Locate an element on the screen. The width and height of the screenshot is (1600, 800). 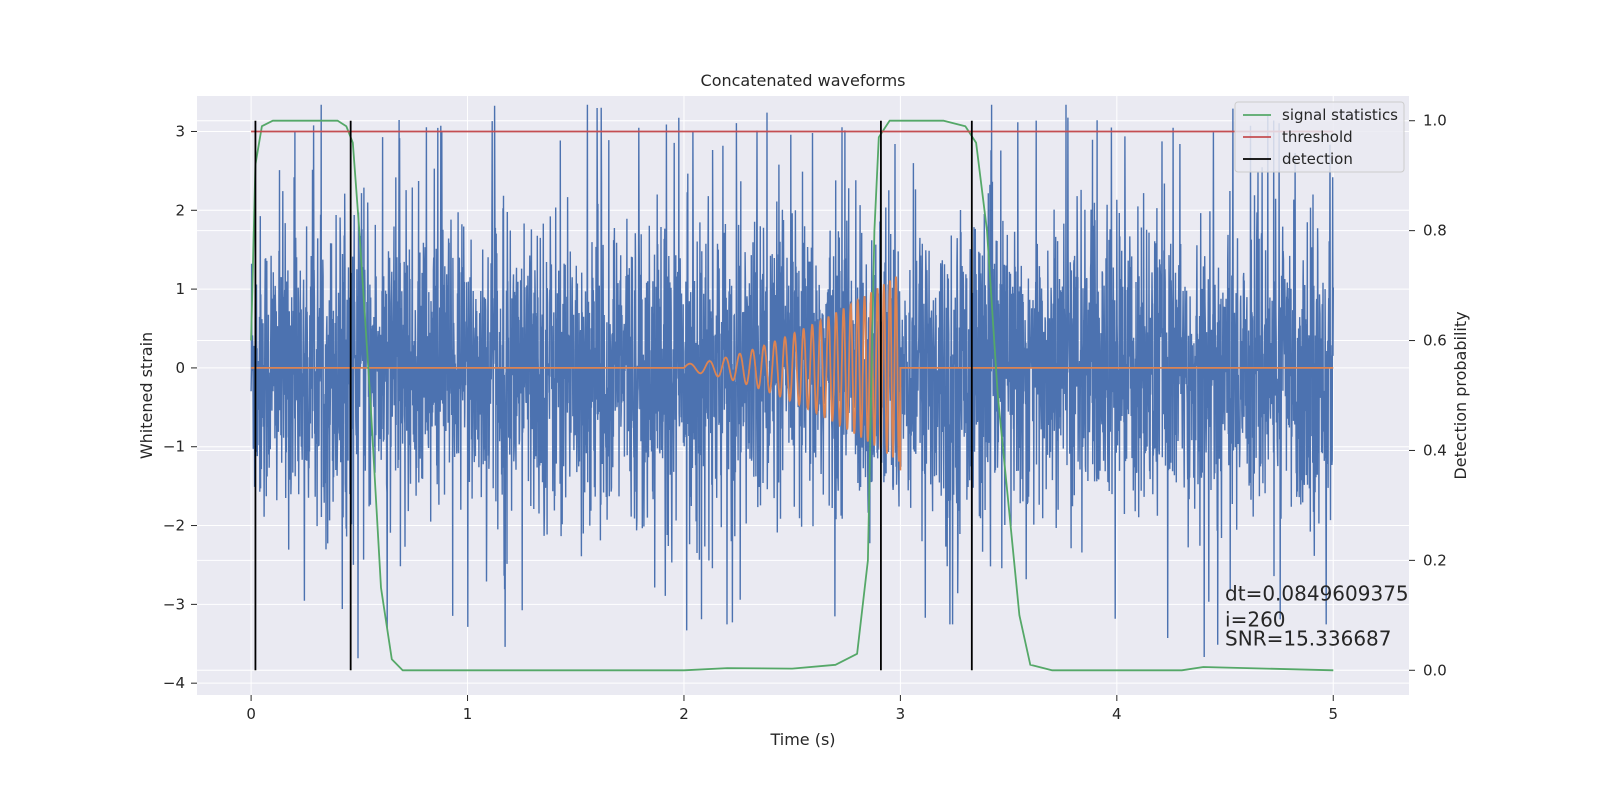
y2-tick-label: 1.0 is located at coordinates (1435, 121).